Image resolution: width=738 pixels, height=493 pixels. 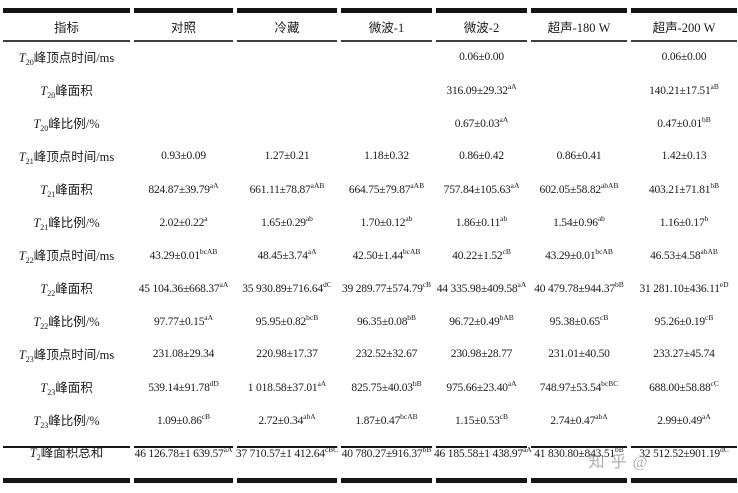 What do you see at coordinates (283, 223) in the screenshot?
I see `measurement-value: 1.65±0.29` at bounding box center [283, 223].